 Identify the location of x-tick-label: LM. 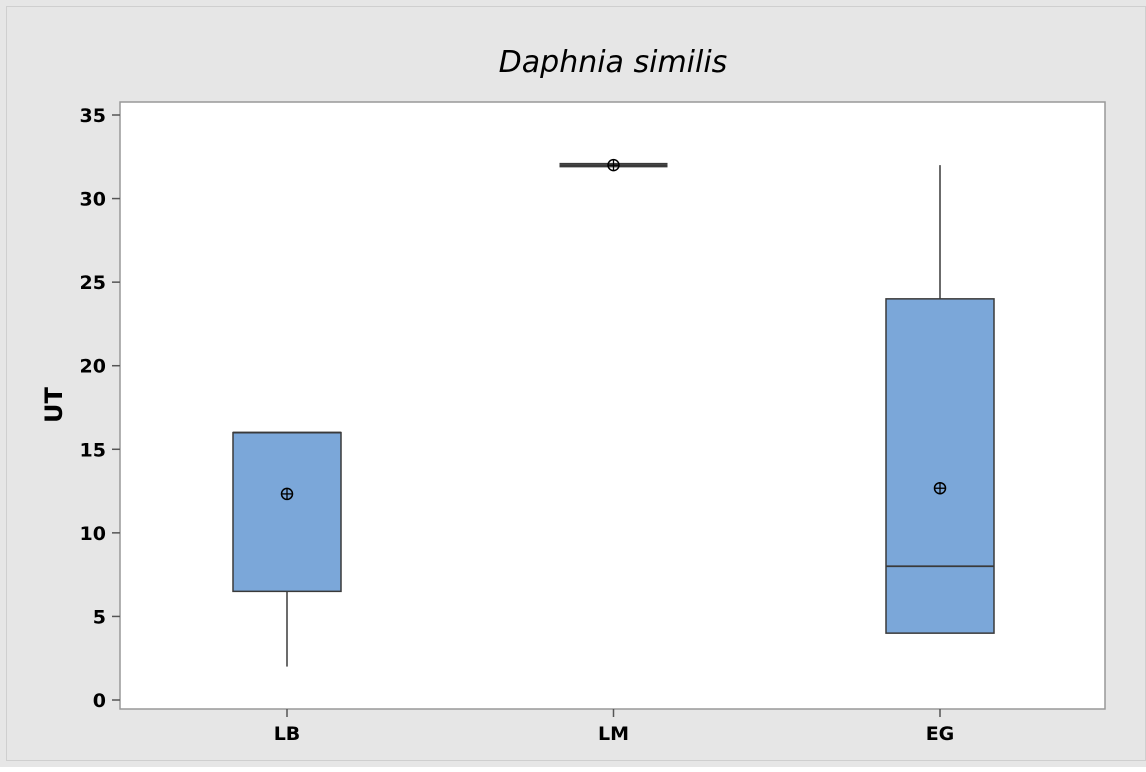
(613, 734).